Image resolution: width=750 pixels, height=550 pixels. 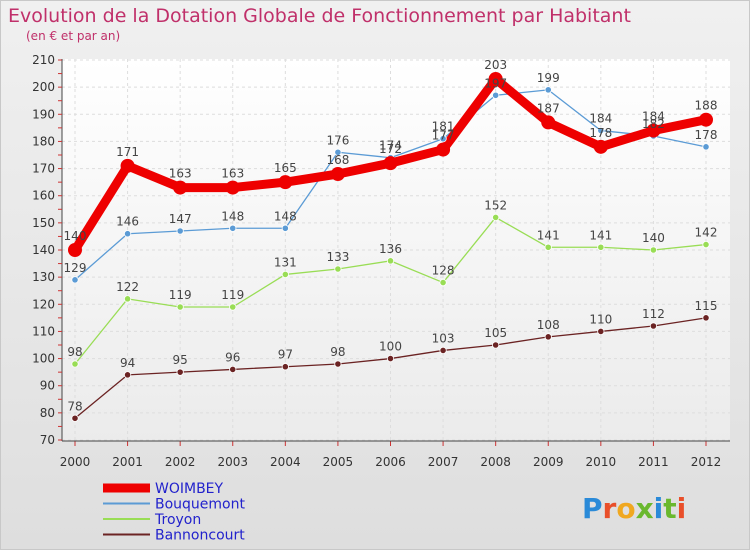 What do you see at coordinates (285, 355) in the screenshot?
I see `data-label-bannoncourt: 97` at bounding box center [285, 355].